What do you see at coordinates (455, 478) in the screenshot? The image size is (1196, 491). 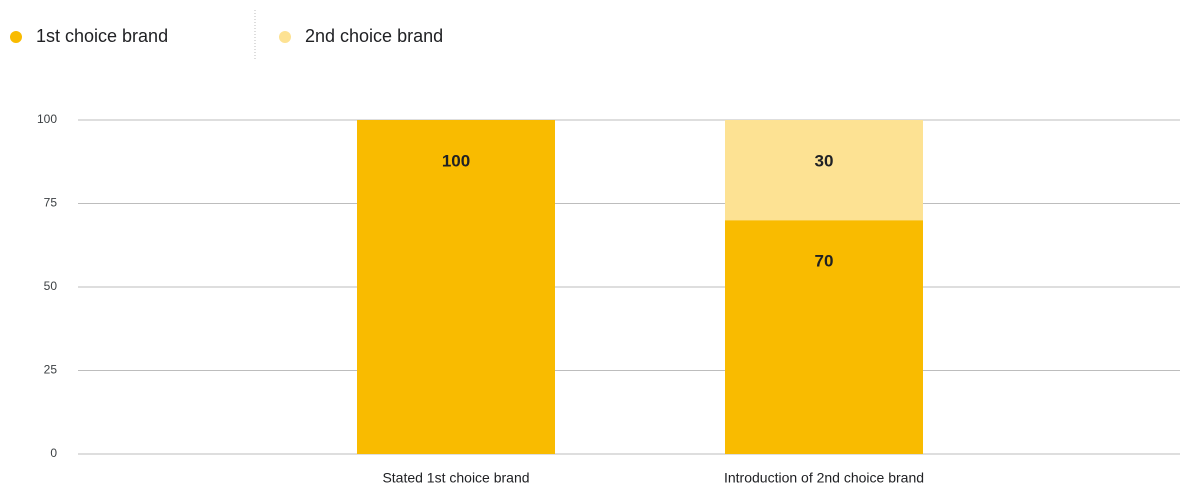 I see `x-tick-label: Stated 1st choice brand` at bounding box center [455, 478].